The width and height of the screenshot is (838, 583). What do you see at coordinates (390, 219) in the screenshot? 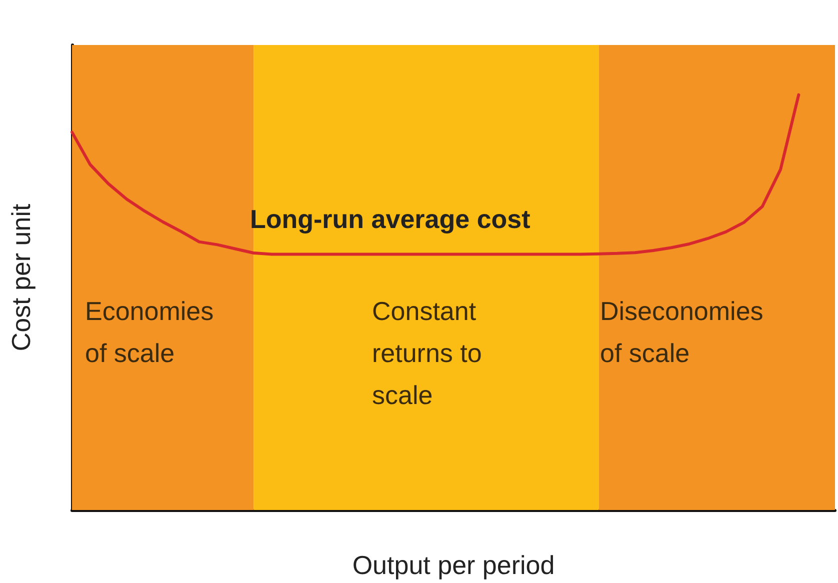
I see `annotation: Long-run average cost` at bounding box center [390, 219].